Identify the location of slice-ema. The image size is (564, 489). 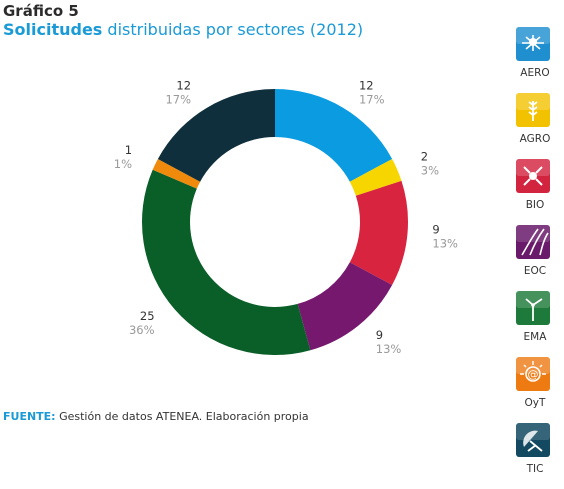
(226, 262).